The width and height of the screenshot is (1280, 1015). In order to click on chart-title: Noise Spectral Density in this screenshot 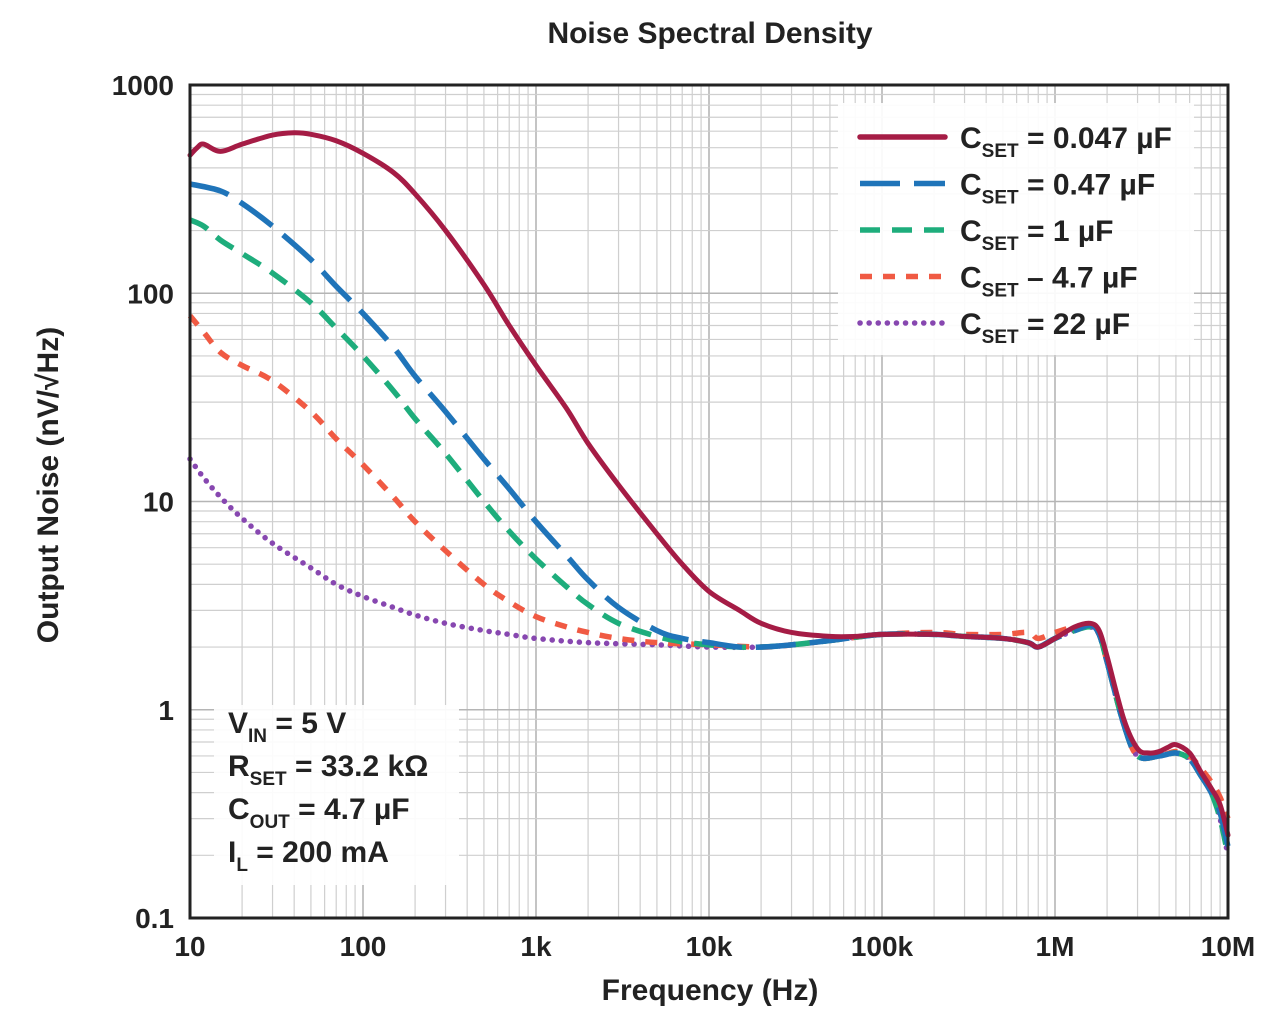, I will do `click(709, 33)`.